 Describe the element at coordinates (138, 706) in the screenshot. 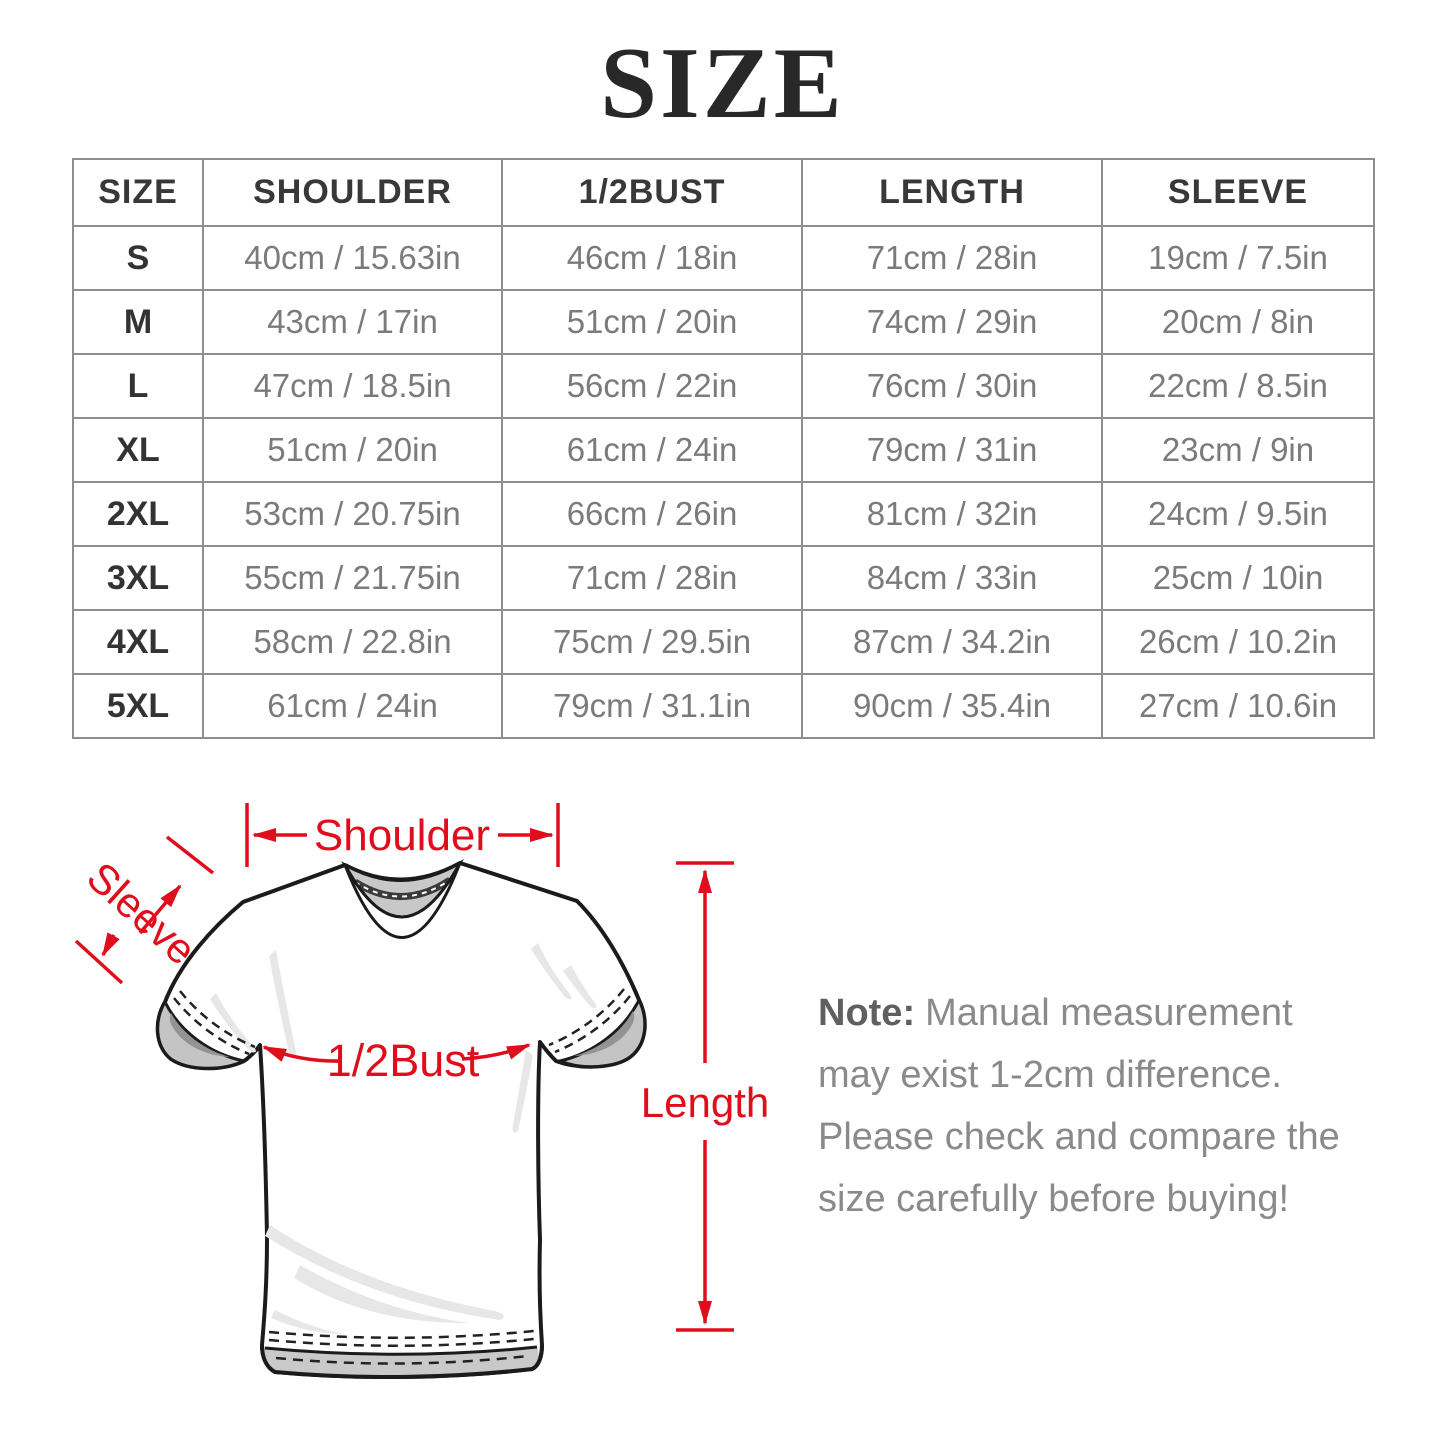

I see `cell-size: 5XL` at that location.